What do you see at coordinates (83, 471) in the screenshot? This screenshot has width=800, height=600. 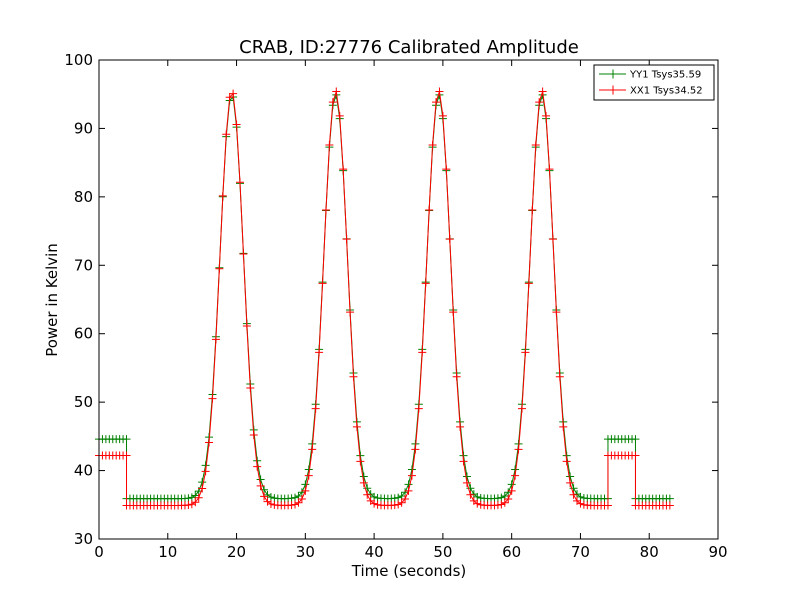 I see `y-tick-label: 40` at bounding box center [83, 471].